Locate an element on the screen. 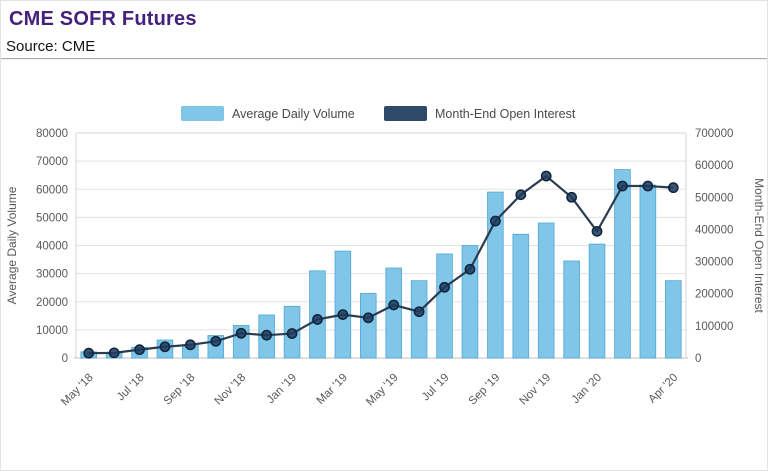 This screenshot has width=768, height=471. left-axis-title: Average Daily Volume is located at coordinates (12, 245).